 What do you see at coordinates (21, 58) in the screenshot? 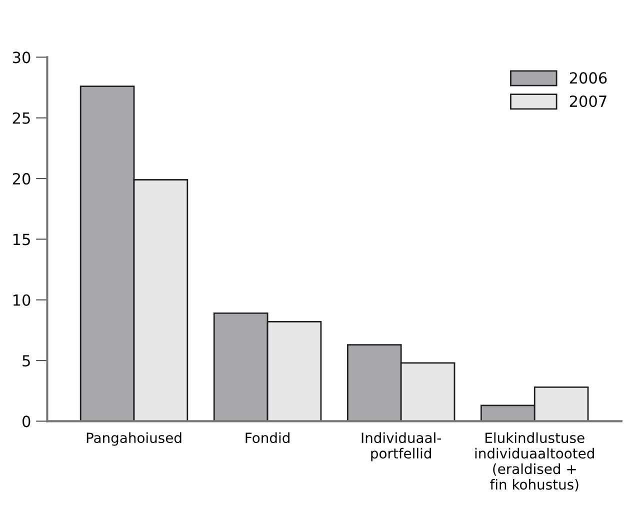
I see `y-tick-label: 30` at bounding box center [21, 58].